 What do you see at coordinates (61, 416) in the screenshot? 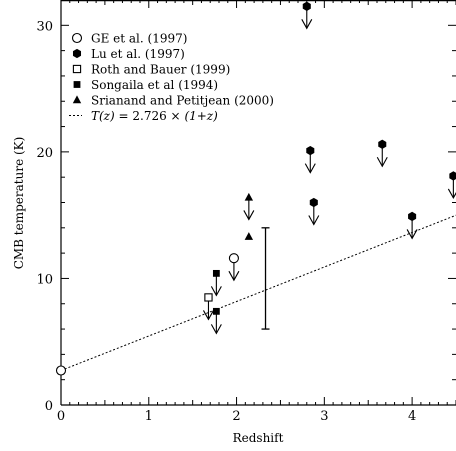
I see `x-tick-label: 0` at bounding box center [61, 416].